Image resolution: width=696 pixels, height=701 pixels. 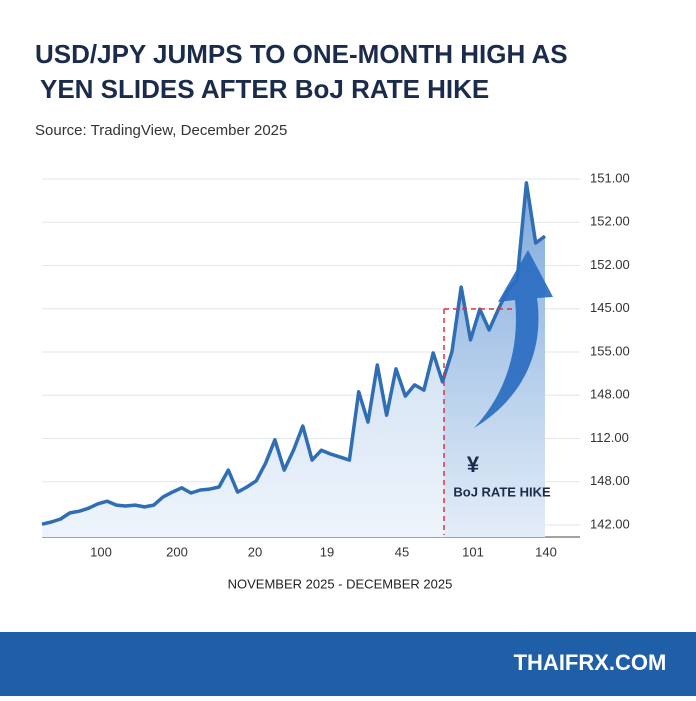 I want to click on arrow, so click(x=513, y=339).